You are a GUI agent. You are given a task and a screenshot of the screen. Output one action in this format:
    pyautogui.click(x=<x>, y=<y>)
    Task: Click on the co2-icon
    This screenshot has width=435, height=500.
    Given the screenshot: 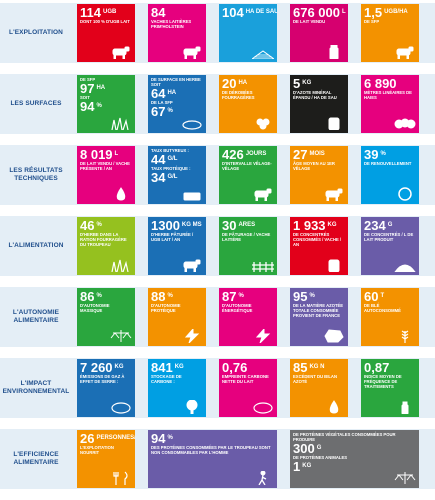 What is the action you would take?
    pyautogui.click(x=121, y=408)
    